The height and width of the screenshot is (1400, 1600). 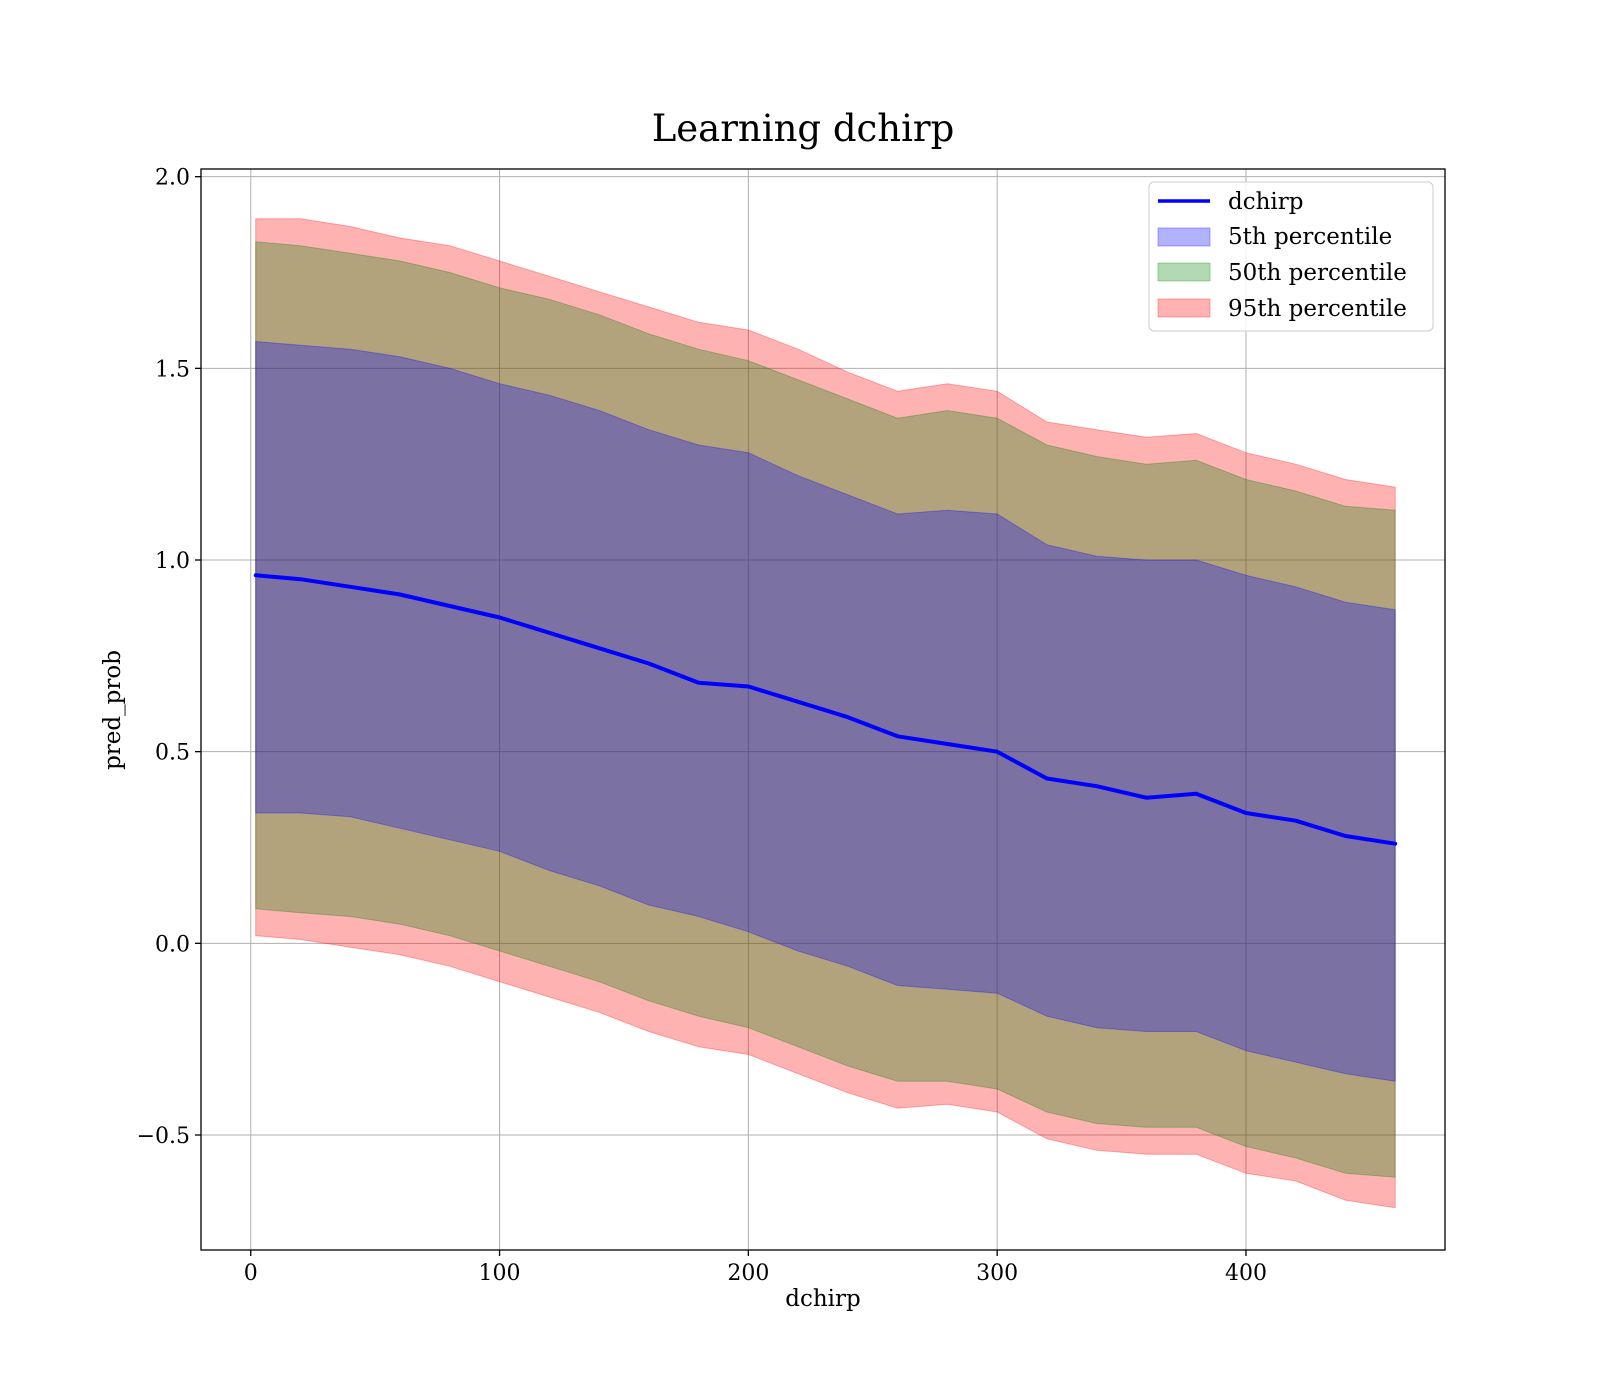 I want to click on series-line-dchirp, so click(x=825, y=709).